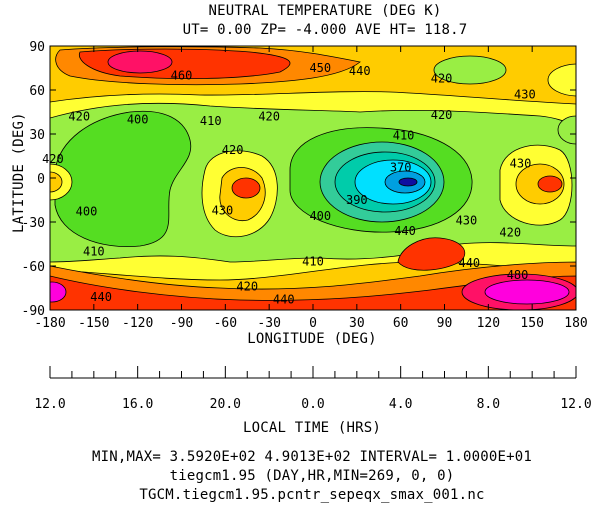  Describe the element at coordinates (123, 179) in the screenshot. I see `contour-400-region` at that location.